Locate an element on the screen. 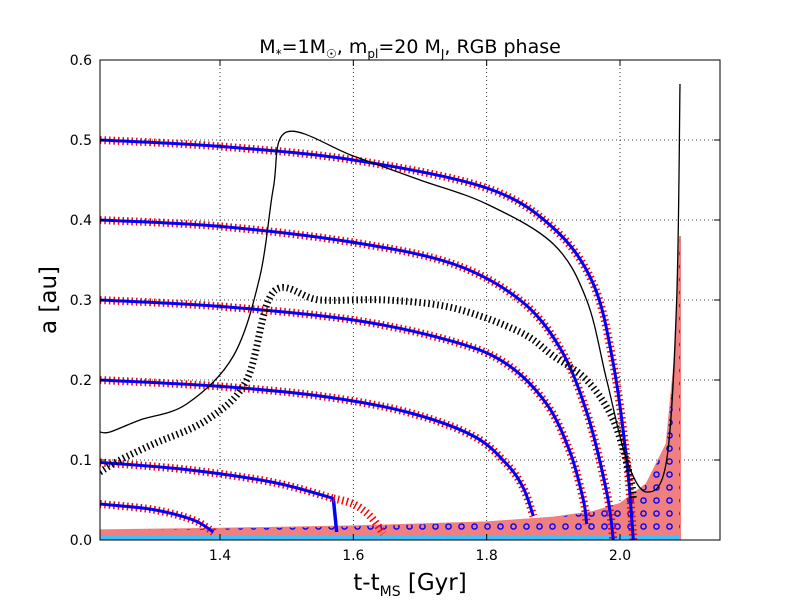 The image size is (800, 600). series-orbit-a0-0-1-plunge is located at coordinates (335, 515).